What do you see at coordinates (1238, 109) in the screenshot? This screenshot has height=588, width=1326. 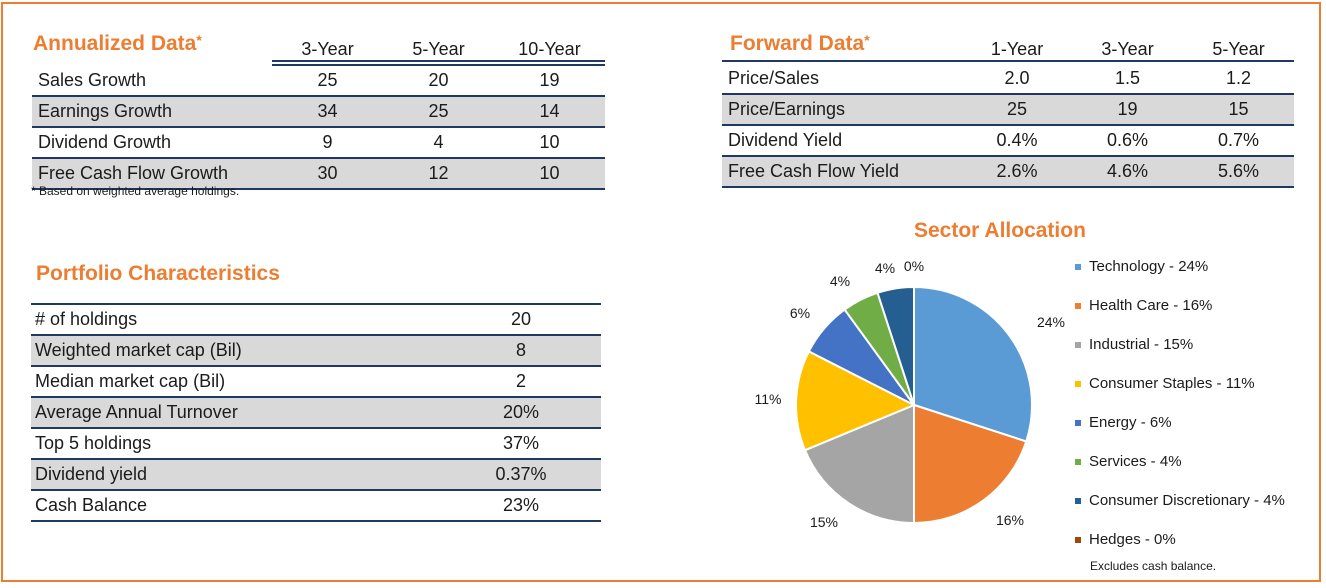 I see `cell: 15` at bounding box center [1238, 109].